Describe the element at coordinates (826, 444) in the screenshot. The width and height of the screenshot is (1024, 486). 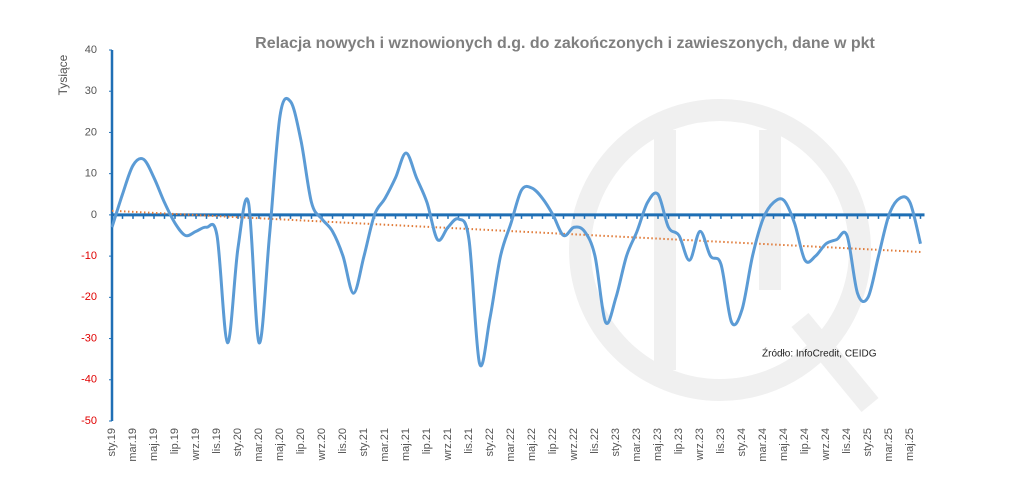
I see `x-tick-label: wrz.24` at that location.